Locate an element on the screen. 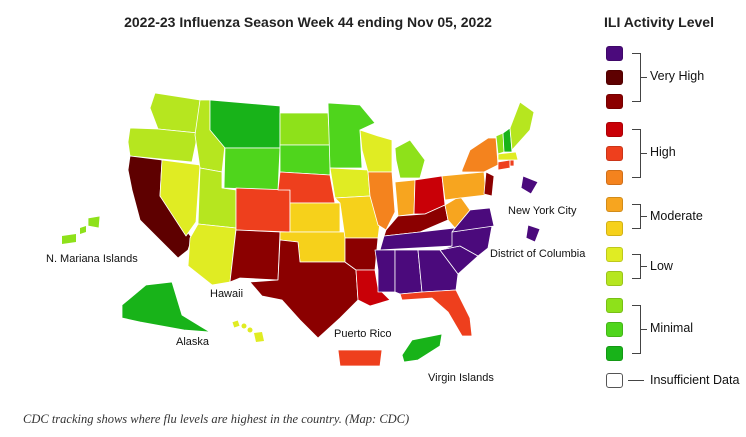  state-south-dakota is located at coordinates (305, 160).